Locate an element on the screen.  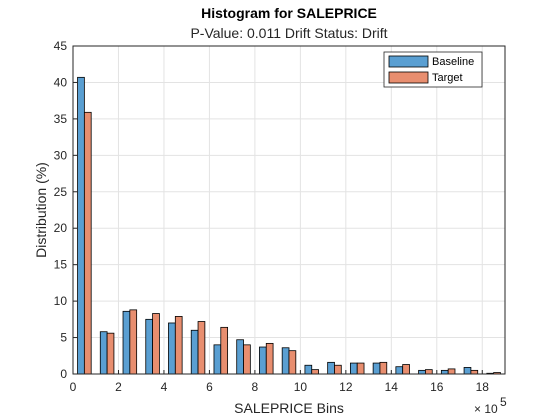
x-tick-label: 10 is located at coordinates (301, 387).